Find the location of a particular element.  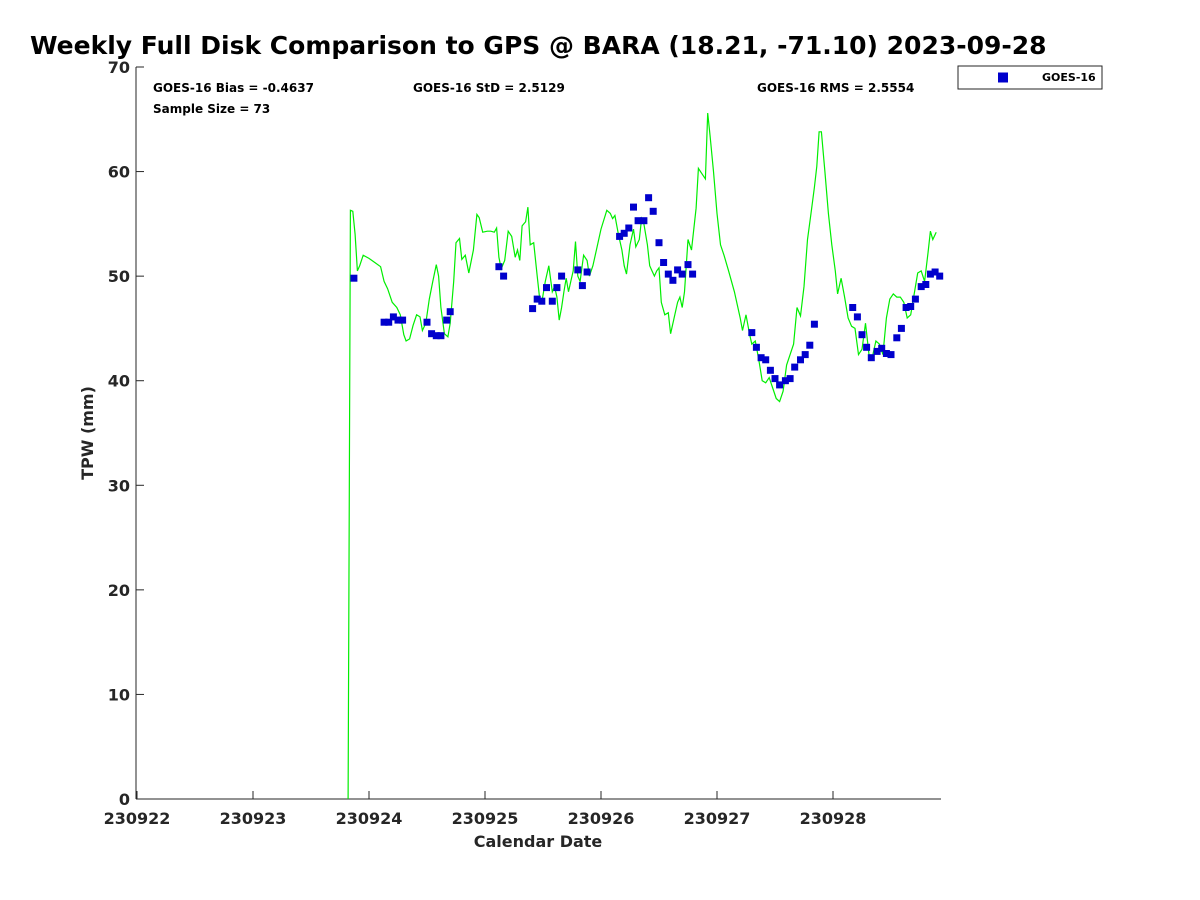

y-tick-label: 70 is located at coordinates (119, 67).